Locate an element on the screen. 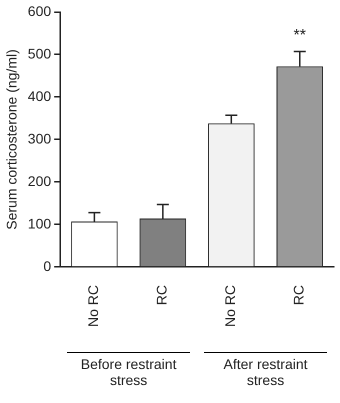 The image size is (340, 403). y-tick-label: 200 is located at coordinates (40, 180).